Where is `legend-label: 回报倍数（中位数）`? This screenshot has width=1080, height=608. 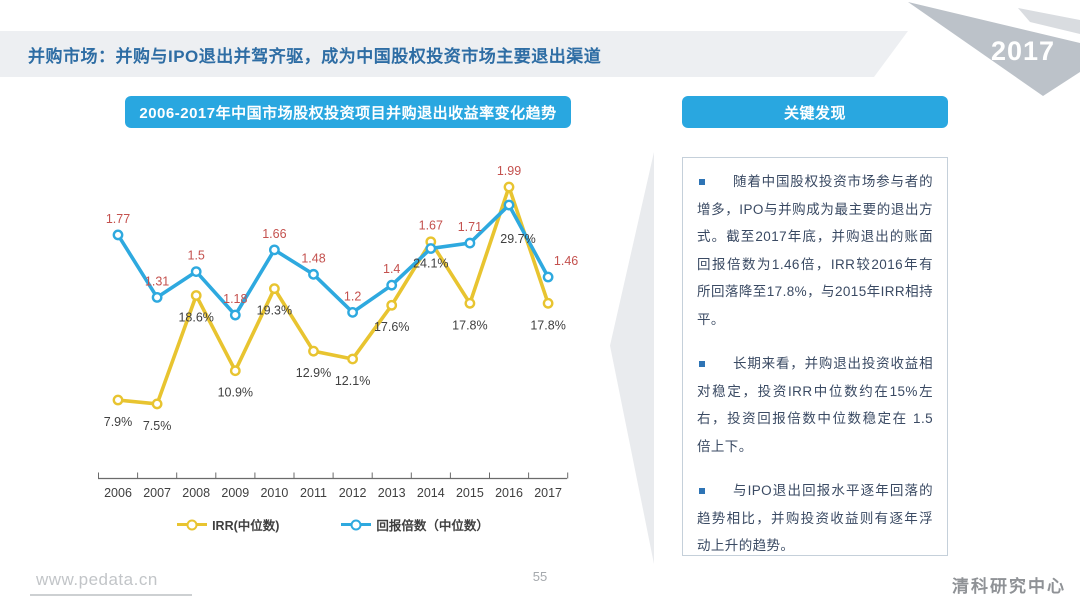 legend-label: 回报倍数（中位数） is located at coordinates (432, 526).